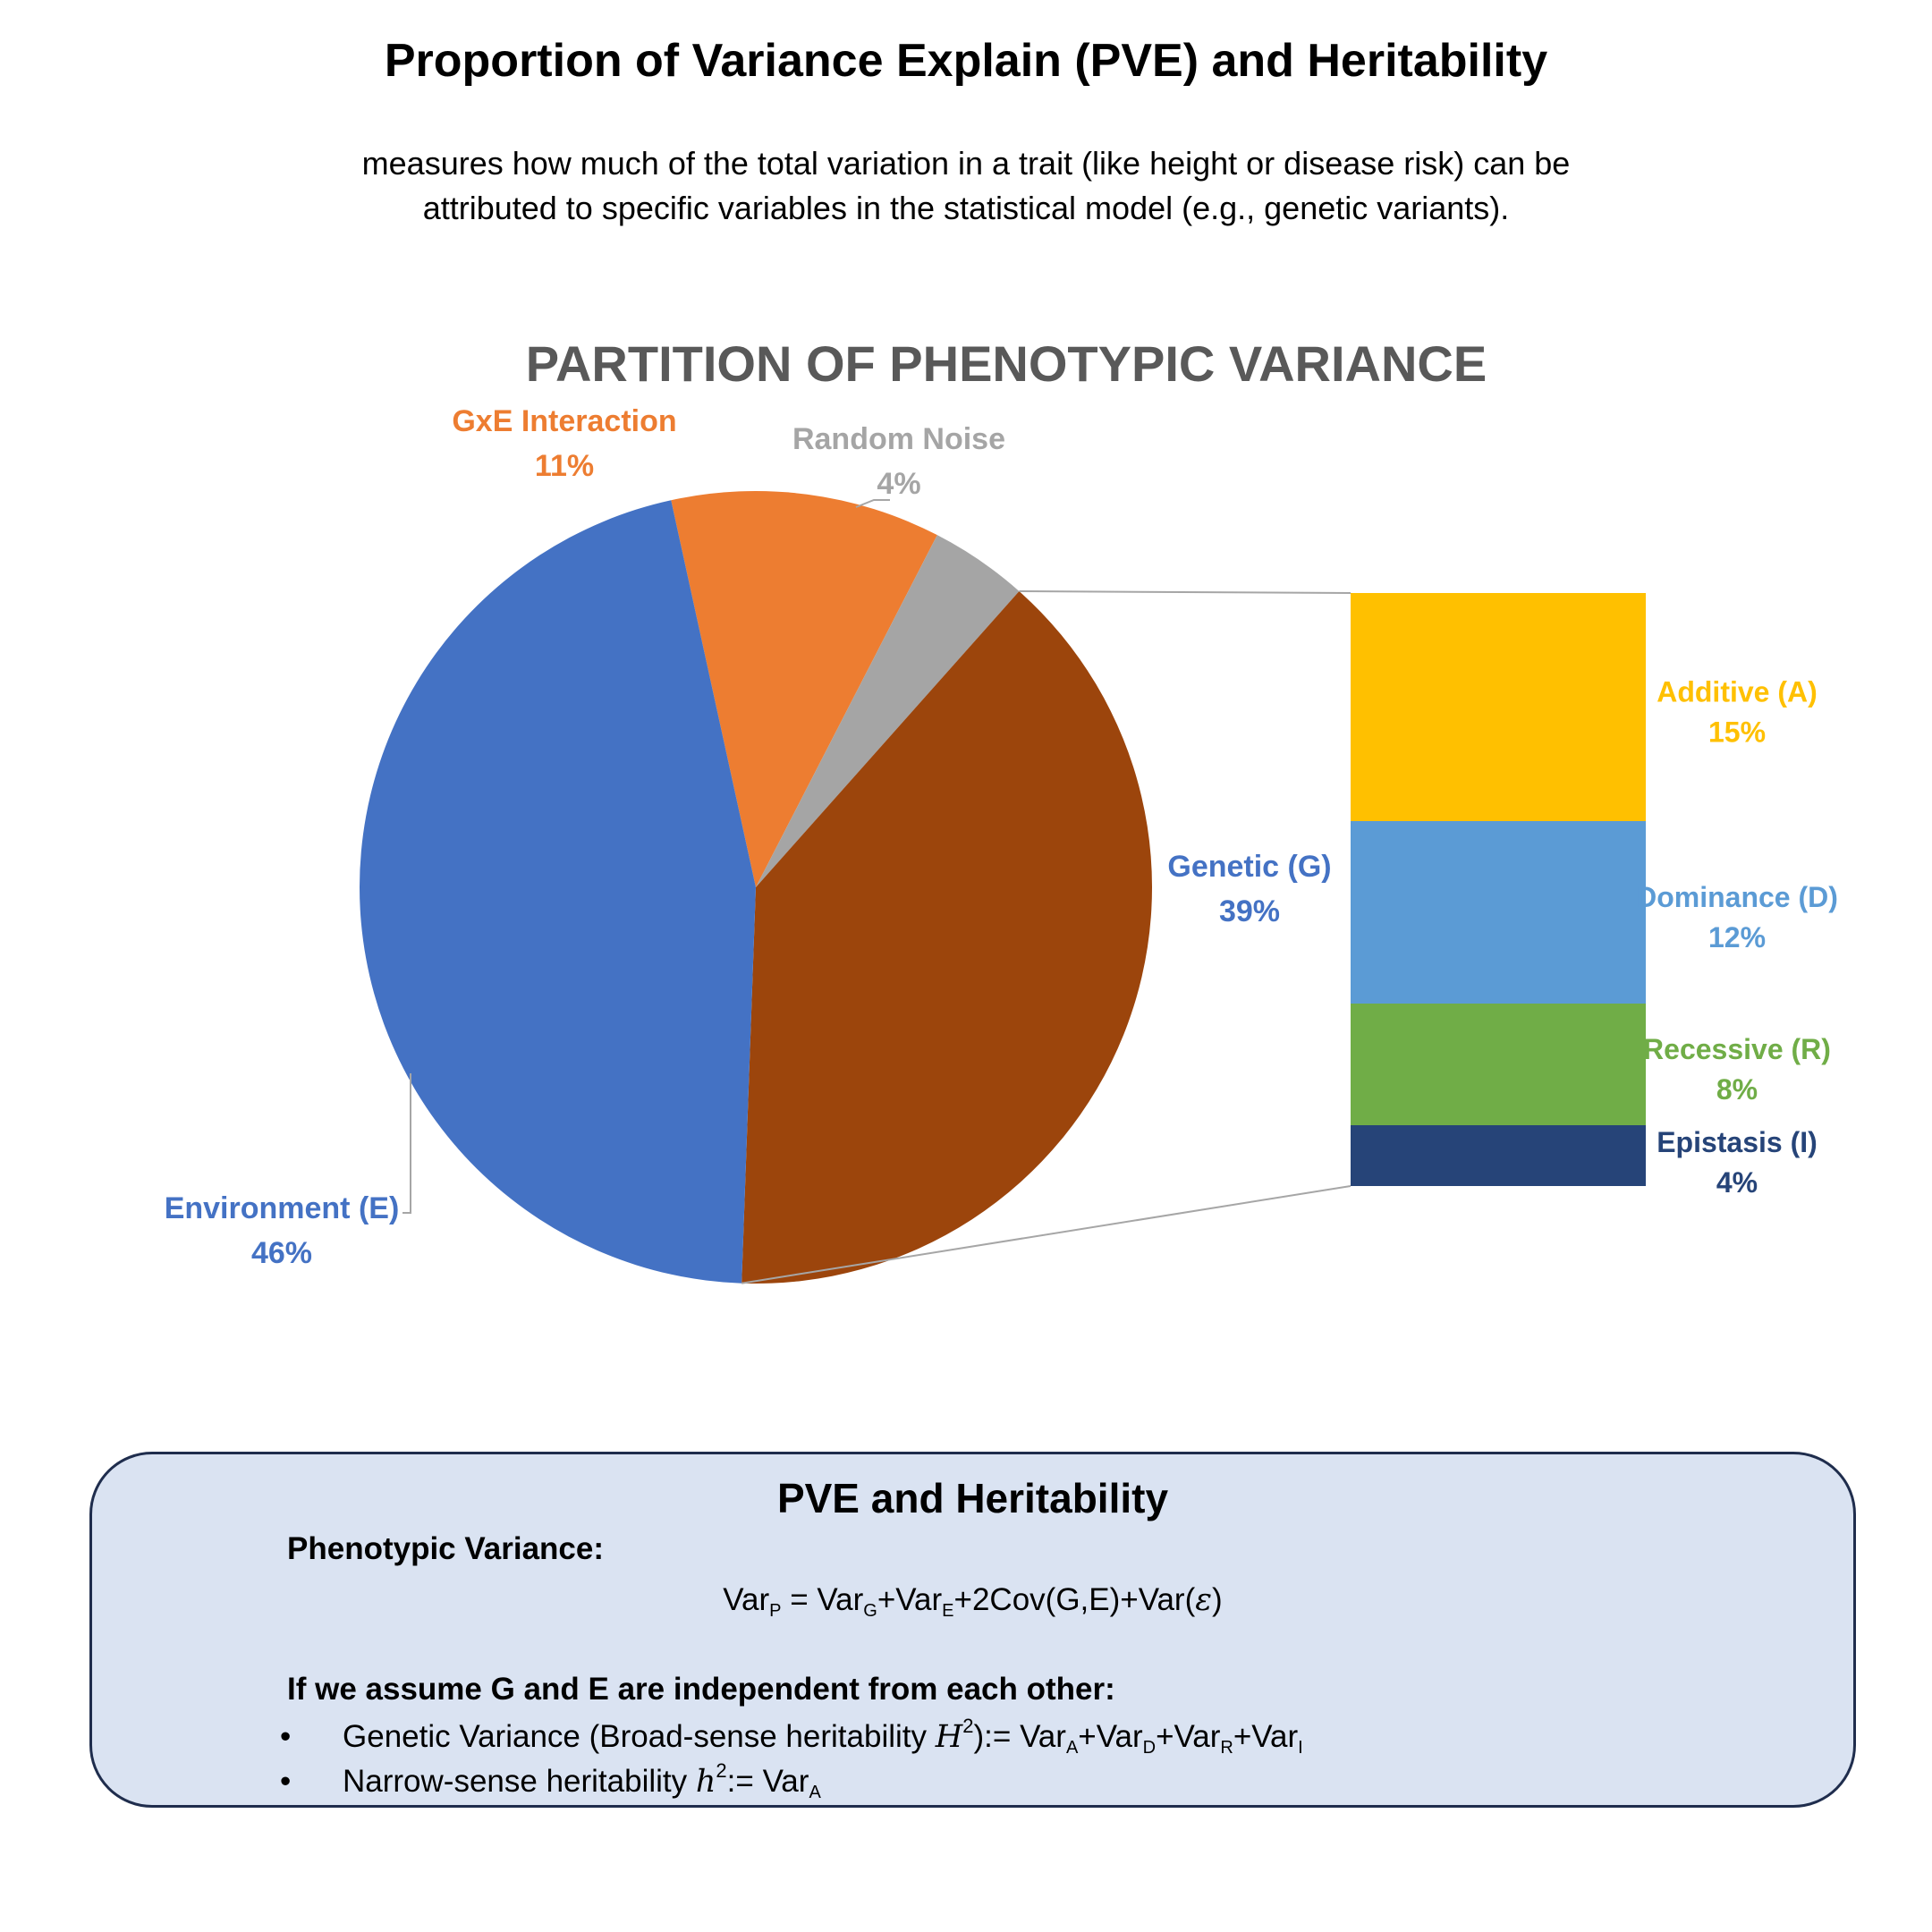 The width and height of the screenshot is (1932, 1932). What do you see at coordinates (872, 503) in the screenshot?
I see `leader-line-random-noise` at bounding box center [872, 503].